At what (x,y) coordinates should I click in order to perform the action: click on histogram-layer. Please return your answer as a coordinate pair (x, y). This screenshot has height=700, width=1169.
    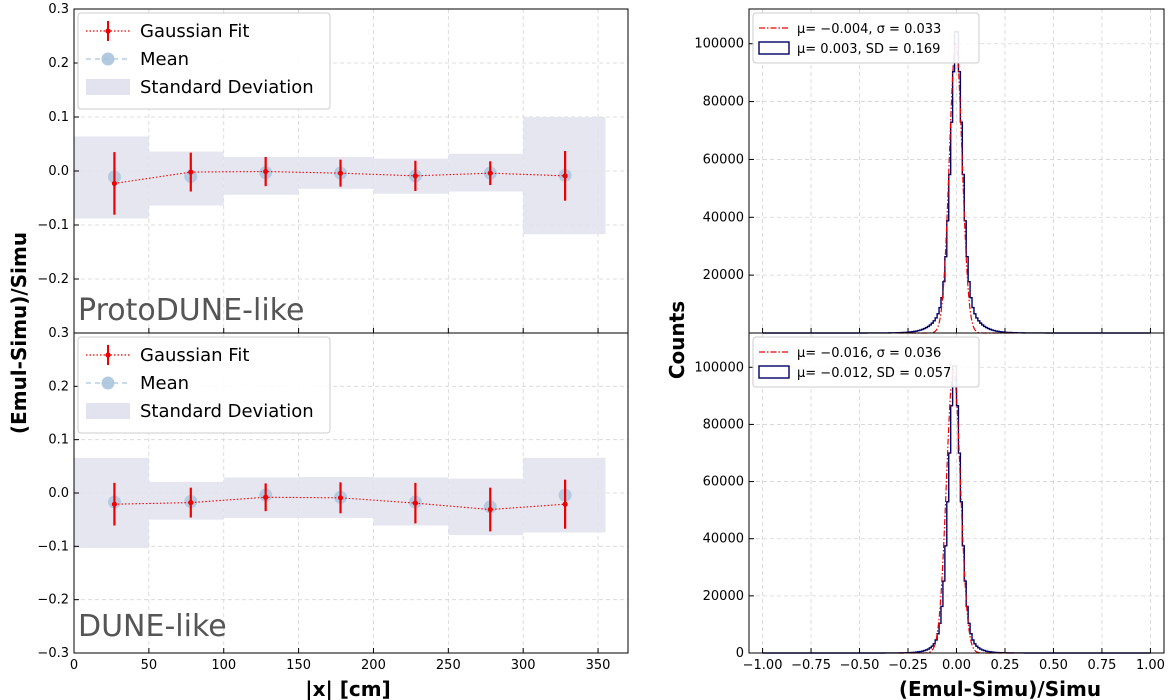
    Looking at the image, I should click on (956, 182).